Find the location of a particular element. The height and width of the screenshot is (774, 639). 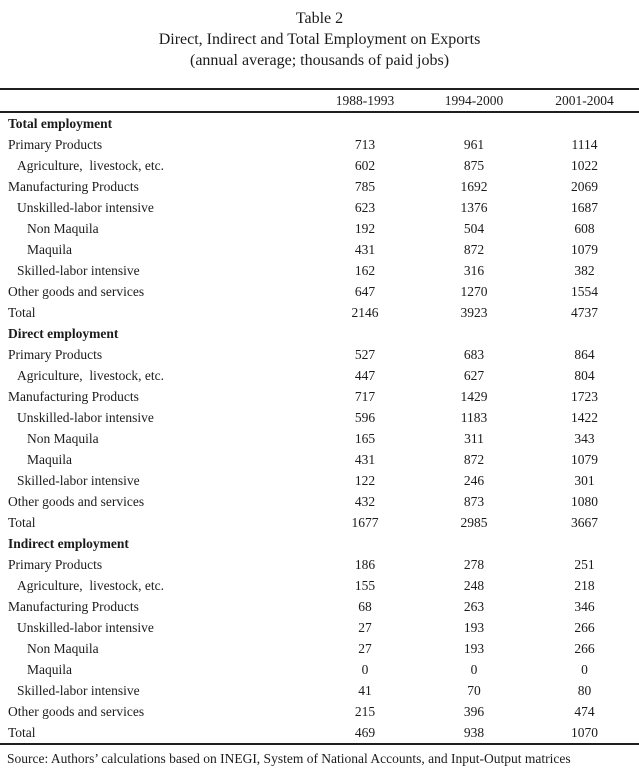

cell-value: 311 is located at coordinates (474, 438).